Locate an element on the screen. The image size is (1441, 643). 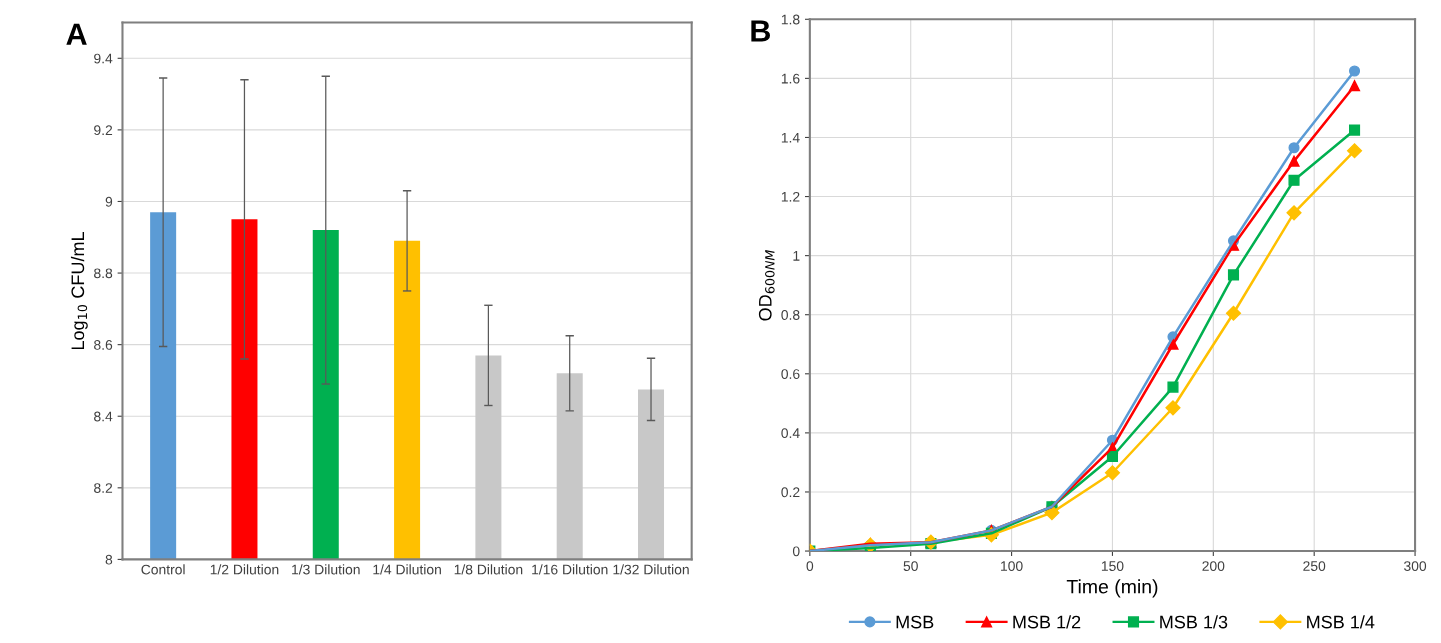
y-tick-label: 1 is located at coordinates (796, 256).